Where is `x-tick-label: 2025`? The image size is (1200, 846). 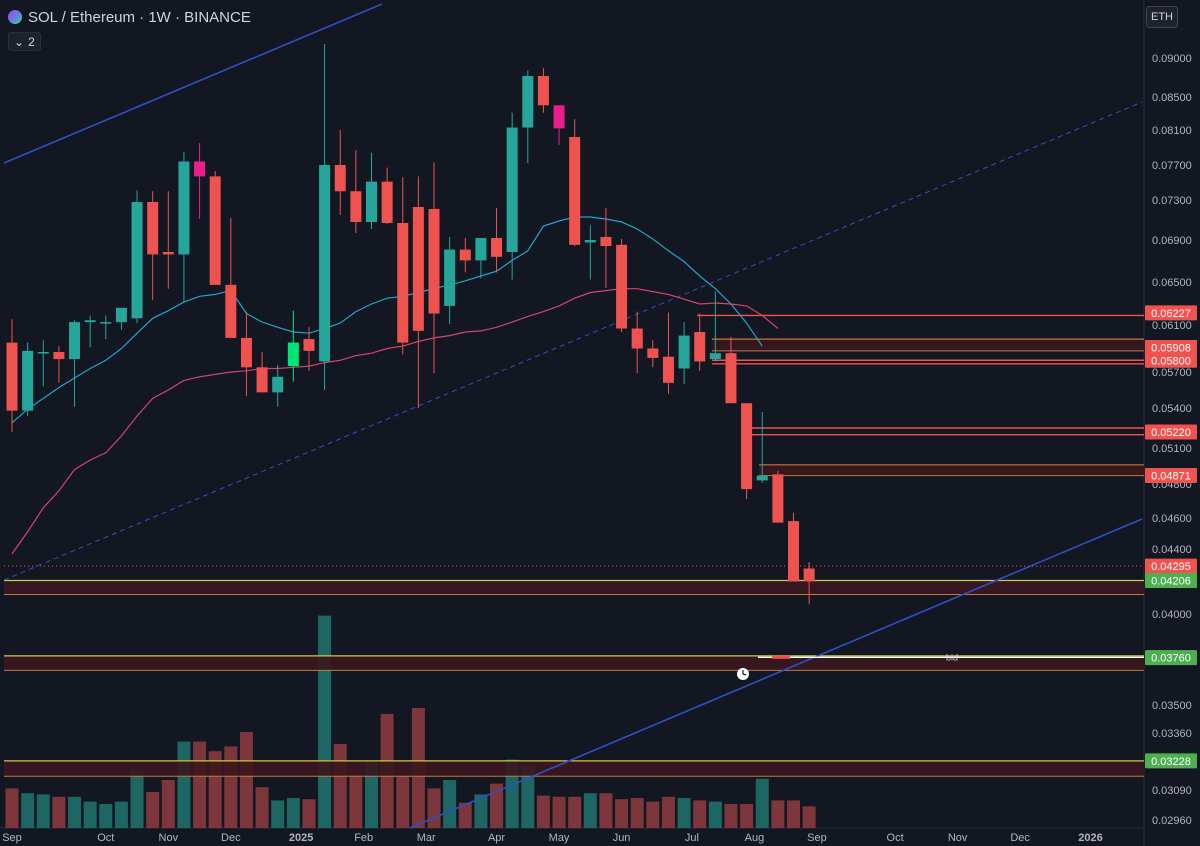
x-tick-label: 2025 is located at coordinates (301, 838).